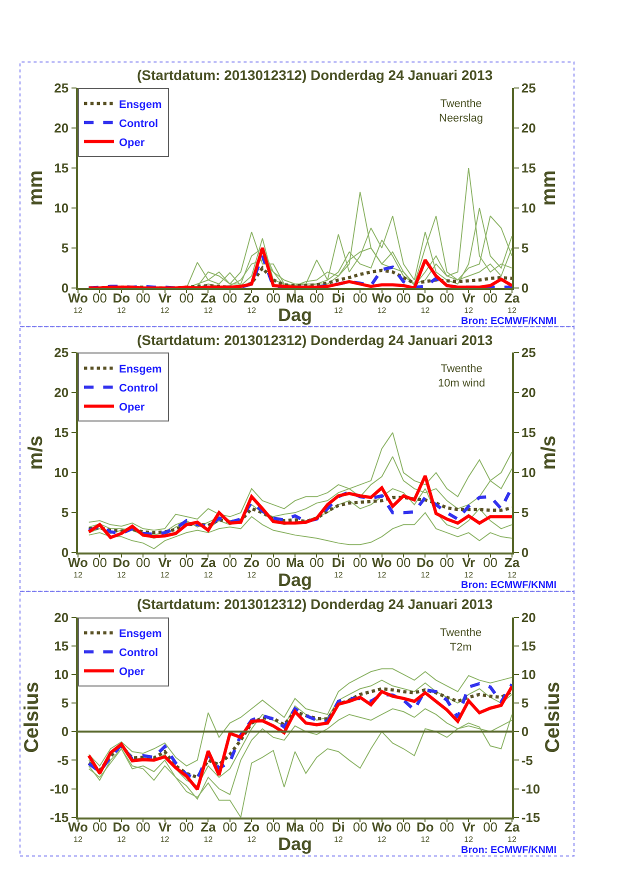  I want to click on y-tick-label: -10, so click(59, 788).